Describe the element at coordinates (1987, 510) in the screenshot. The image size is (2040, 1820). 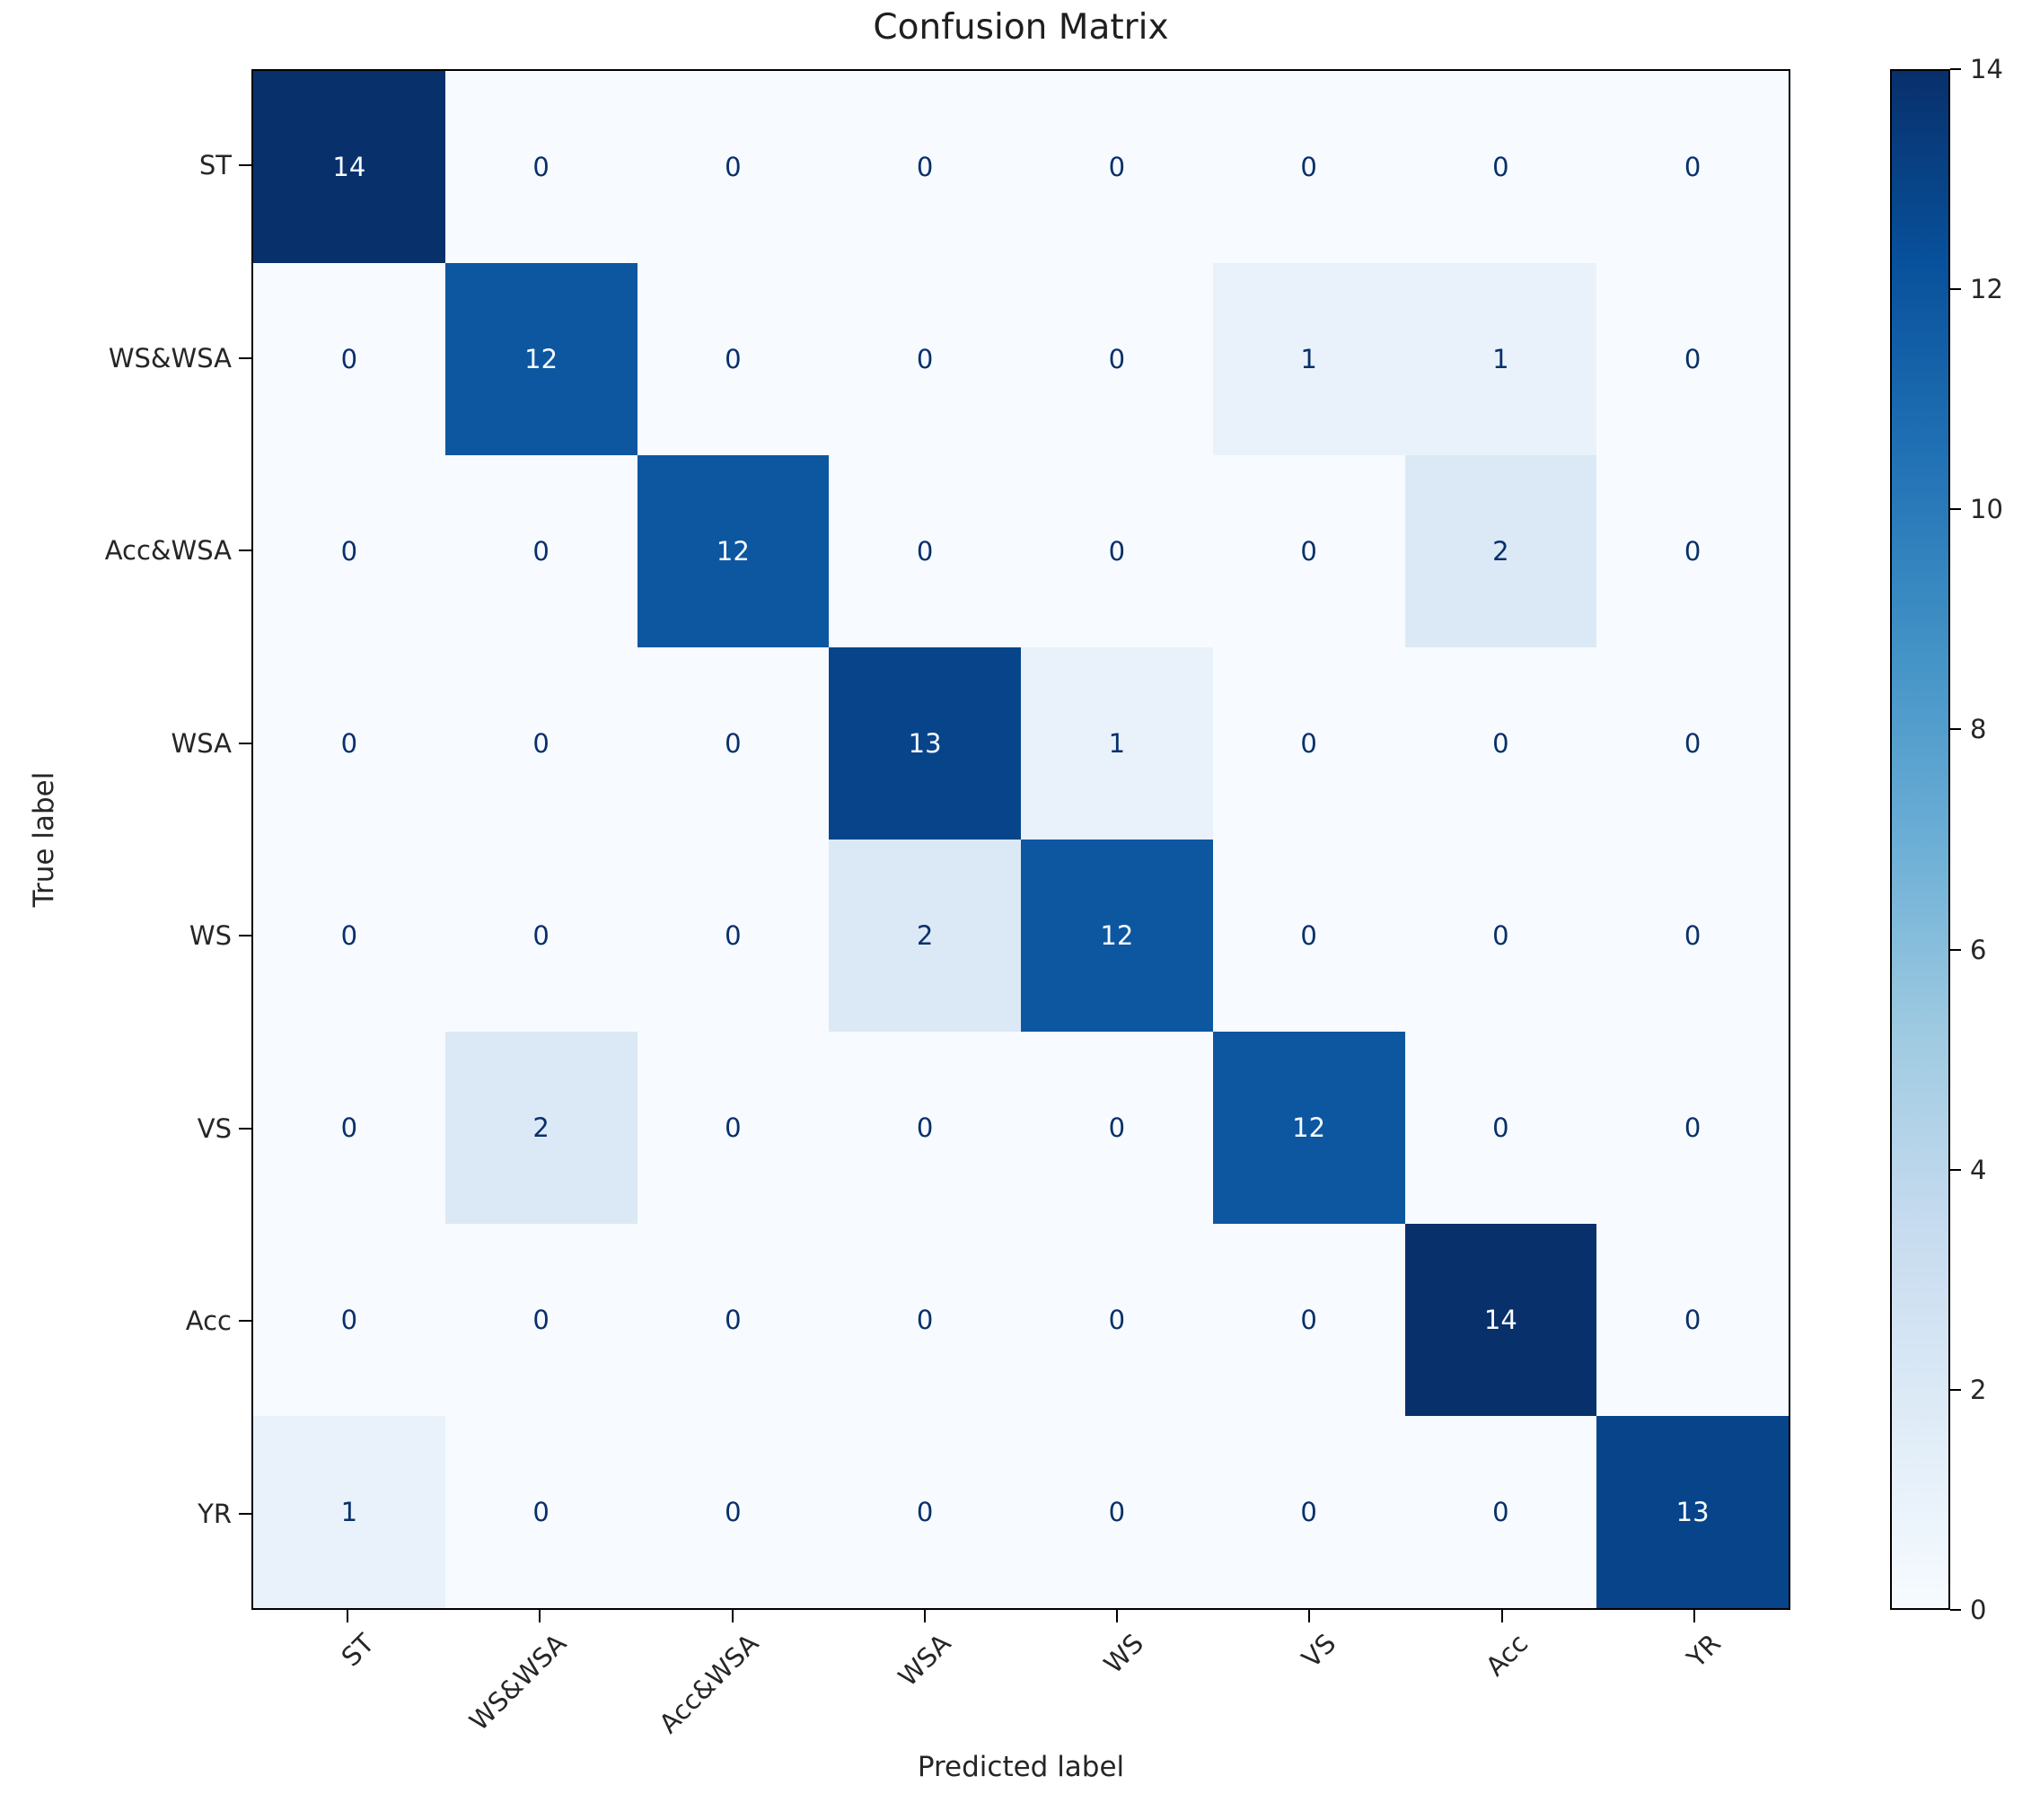
I see `colorbar-tick-label: 10` at that location.